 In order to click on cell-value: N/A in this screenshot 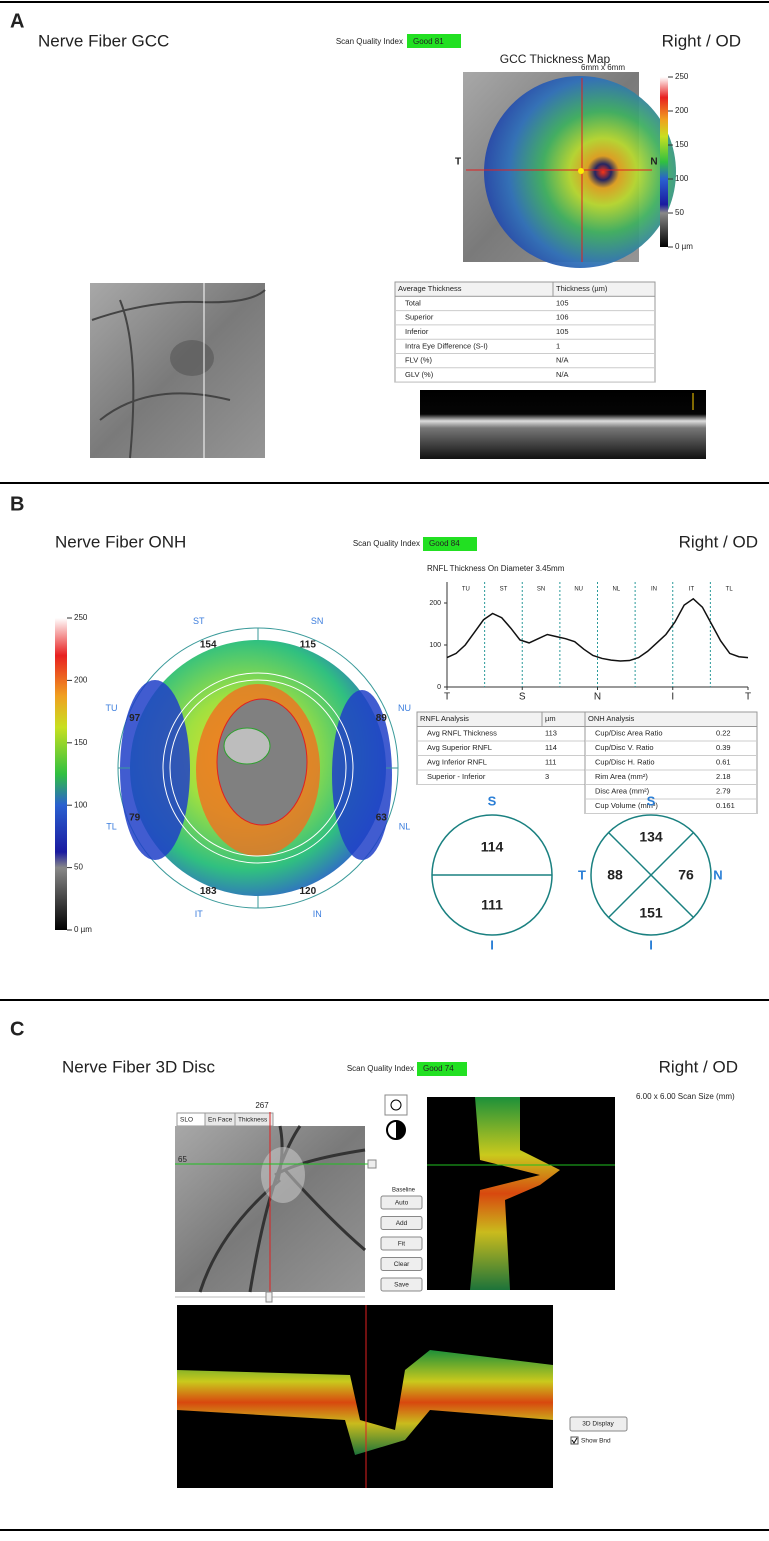, I will do `click(562, 374)`.